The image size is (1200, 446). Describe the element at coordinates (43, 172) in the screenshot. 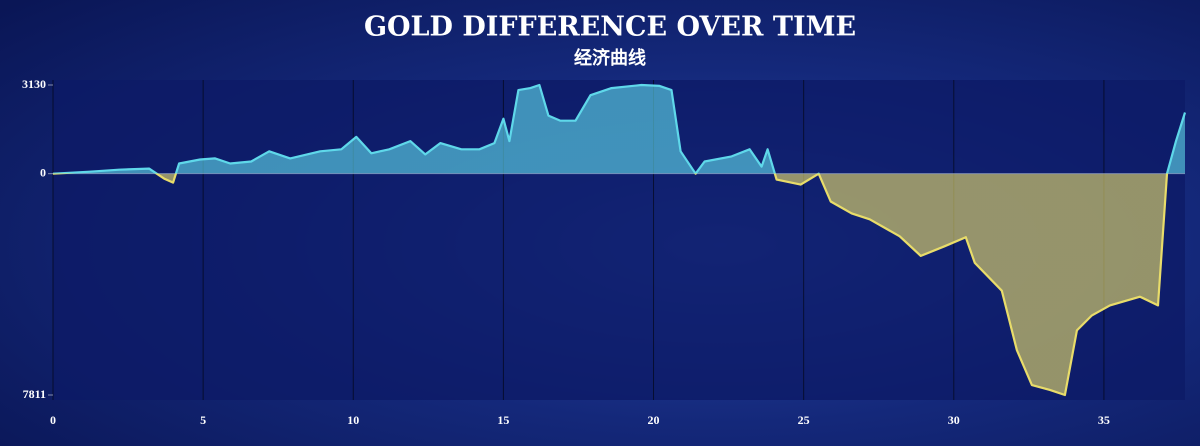

I see `y-tick-label: 0` at that location.